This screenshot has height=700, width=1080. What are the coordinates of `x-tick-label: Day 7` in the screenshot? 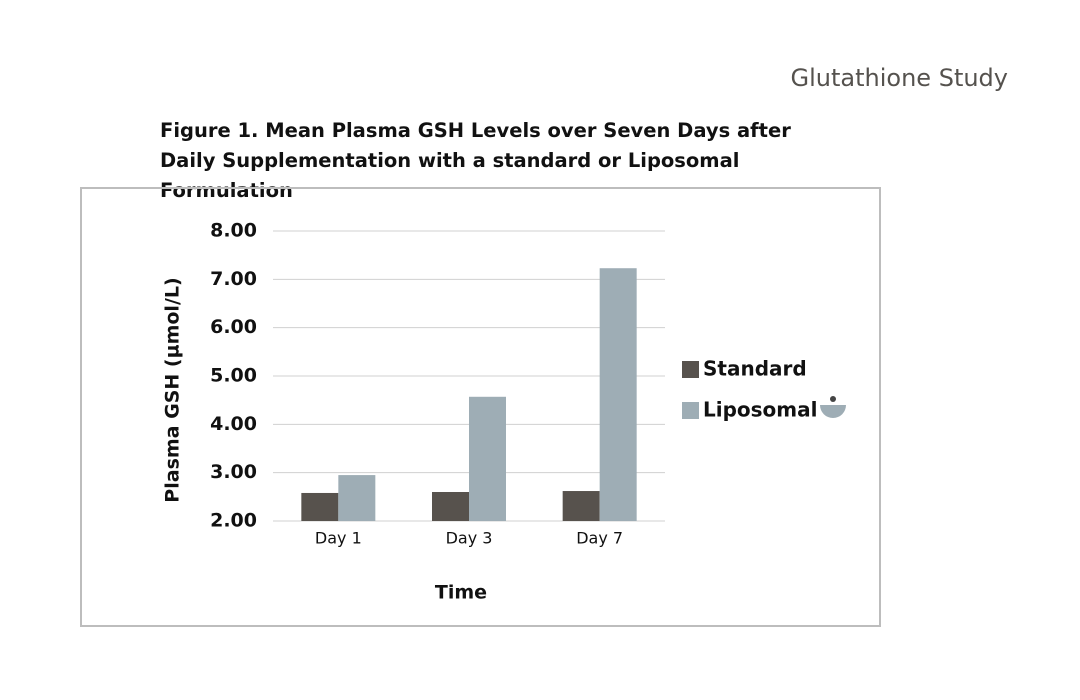 It's located at (599, 538).